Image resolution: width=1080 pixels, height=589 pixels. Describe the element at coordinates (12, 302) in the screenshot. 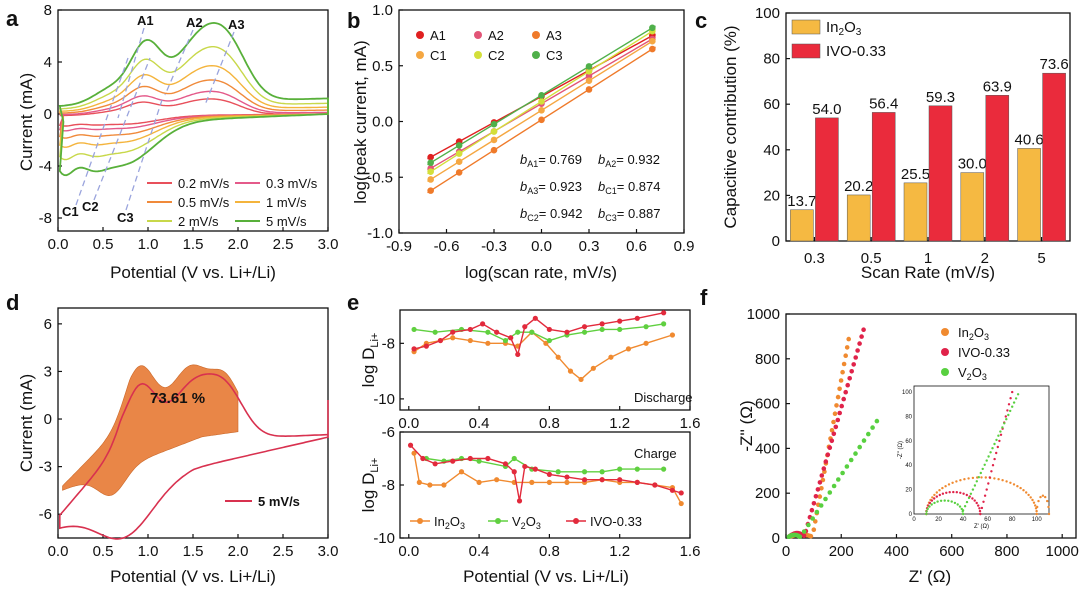

I see `panel-letter-d: d` at that location.